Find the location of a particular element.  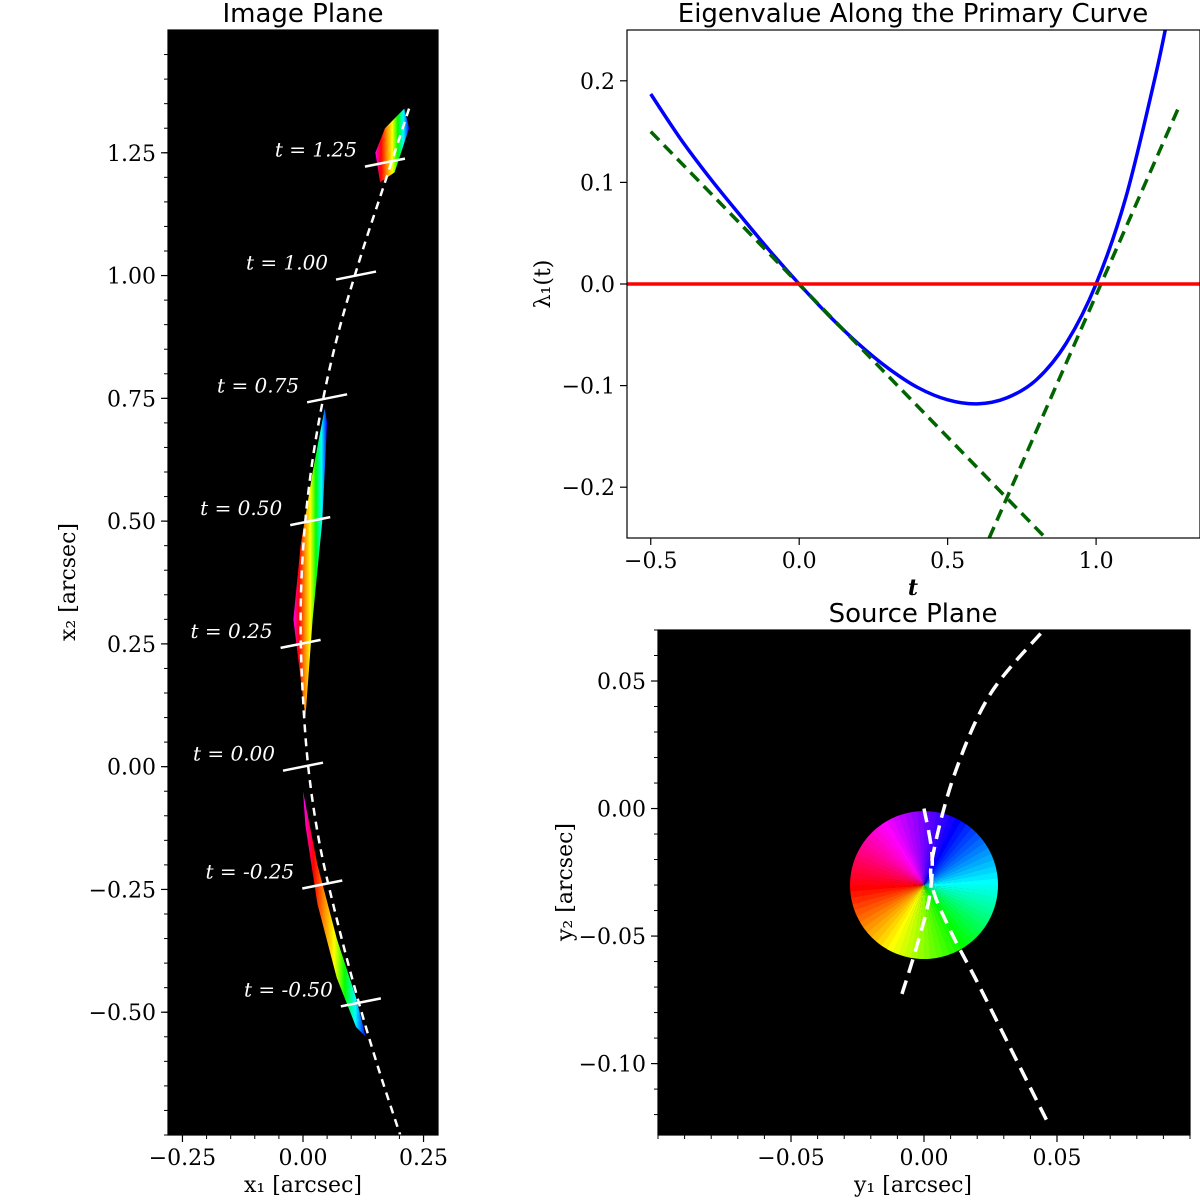

caustic-curves is located at coordinates (973, 875).